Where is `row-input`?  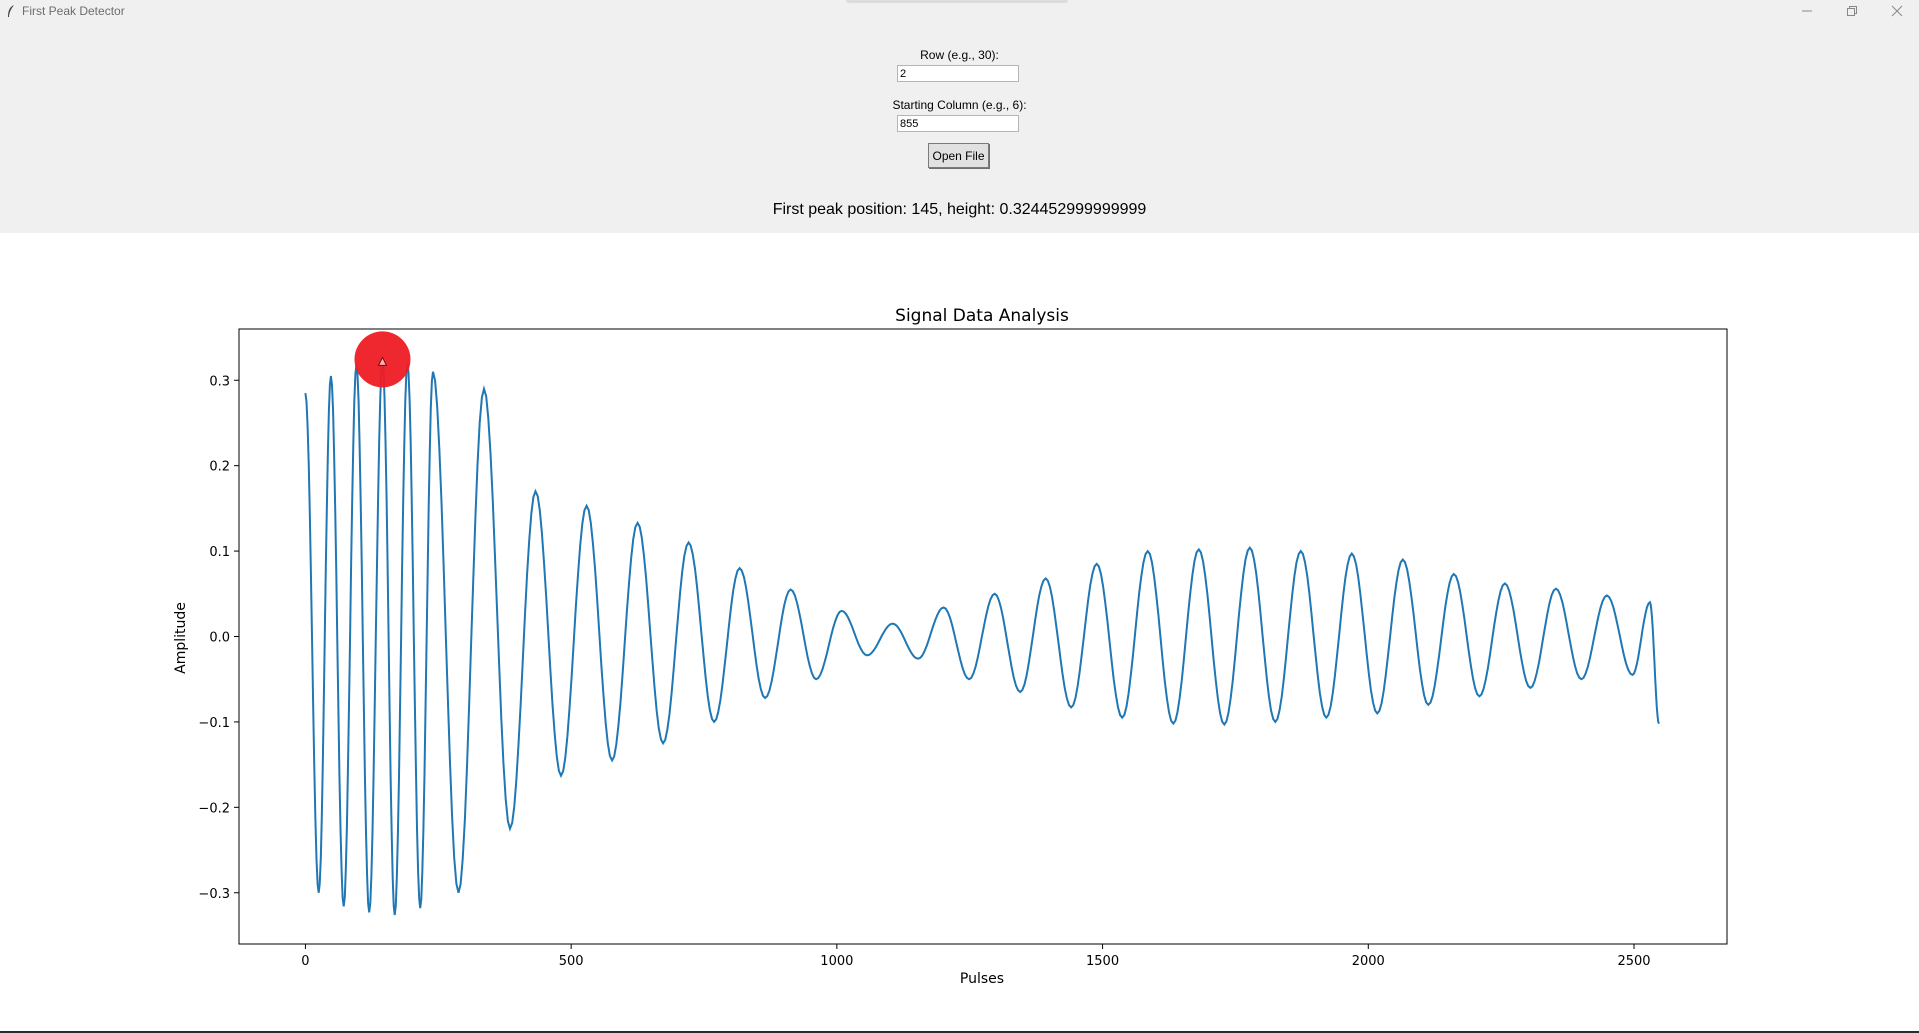 row-input is located at coordinates (958, 73).